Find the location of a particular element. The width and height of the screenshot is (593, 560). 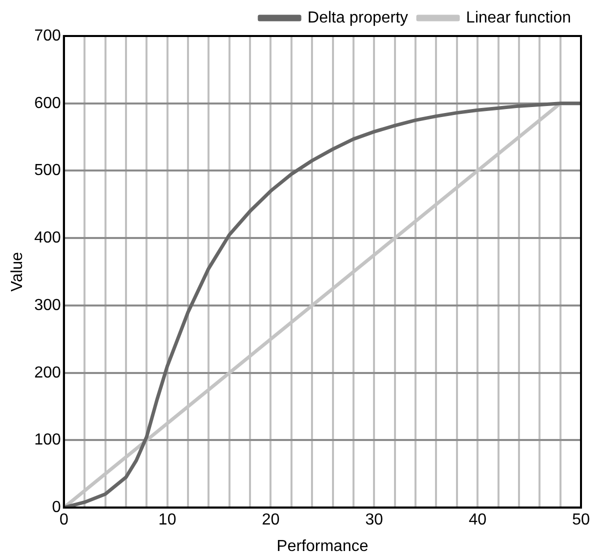

y-tick-label: 200 is located at coordinates (47, 373).